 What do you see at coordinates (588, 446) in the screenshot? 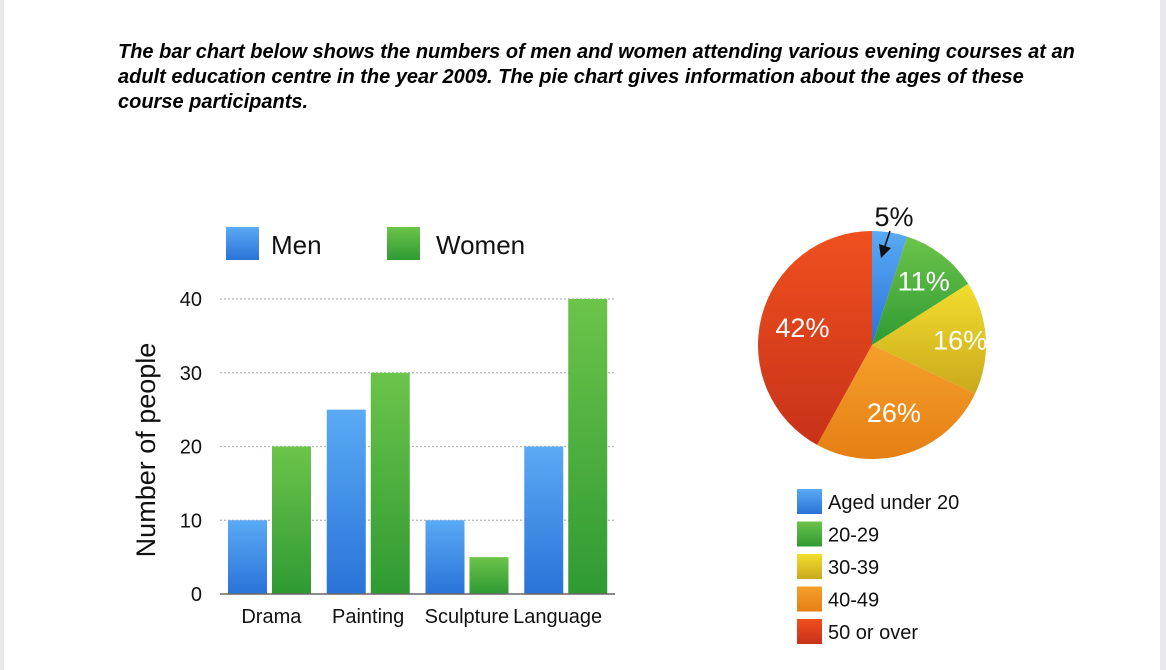
I see `bar-women-language` at bounding box center [588, 446].